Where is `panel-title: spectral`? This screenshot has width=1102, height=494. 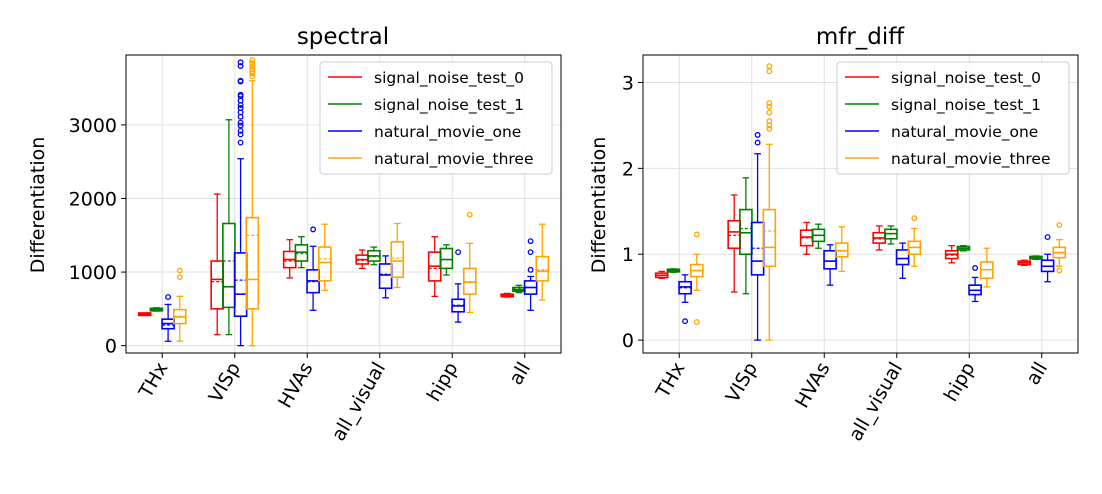
panel-title: spectral is located at coordinates (343, 37).